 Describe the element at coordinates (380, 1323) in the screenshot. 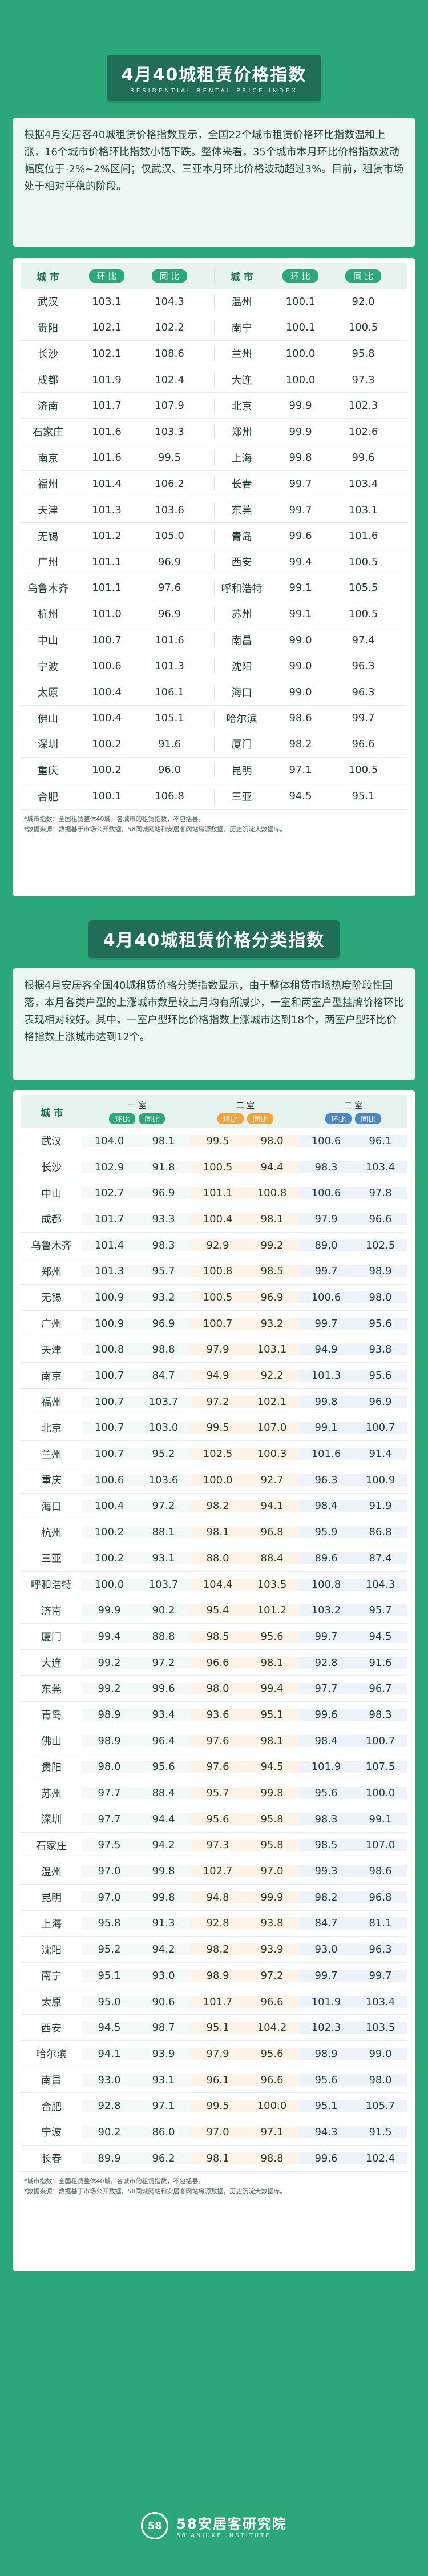

I see `three-room-yoy: 95.6` at that location.